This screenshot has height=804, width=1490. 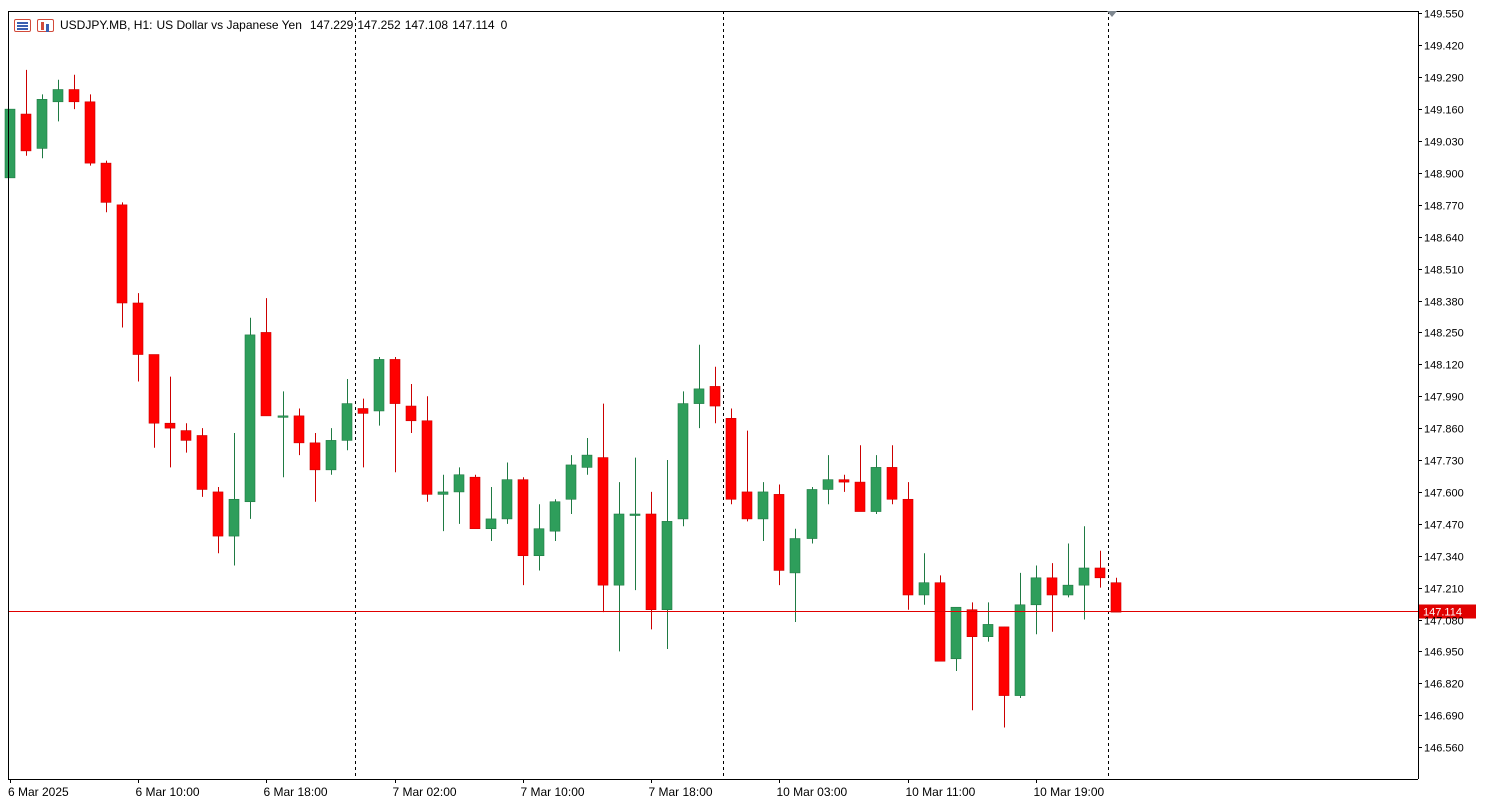 I want to click on ohlc-high: 147.252, so click(x=379, y=25).